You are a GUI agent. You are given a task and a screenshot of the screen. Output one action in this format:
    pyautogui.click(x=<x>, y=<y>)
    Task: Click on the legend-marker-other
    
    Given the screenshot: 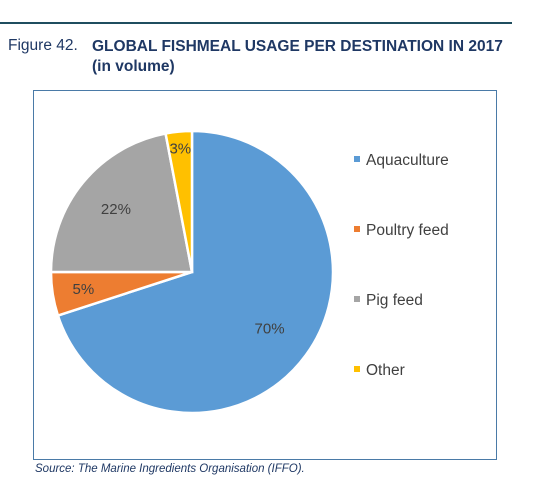 What is the action you would take?
    pyautogui.click(x=357, y=369)
    